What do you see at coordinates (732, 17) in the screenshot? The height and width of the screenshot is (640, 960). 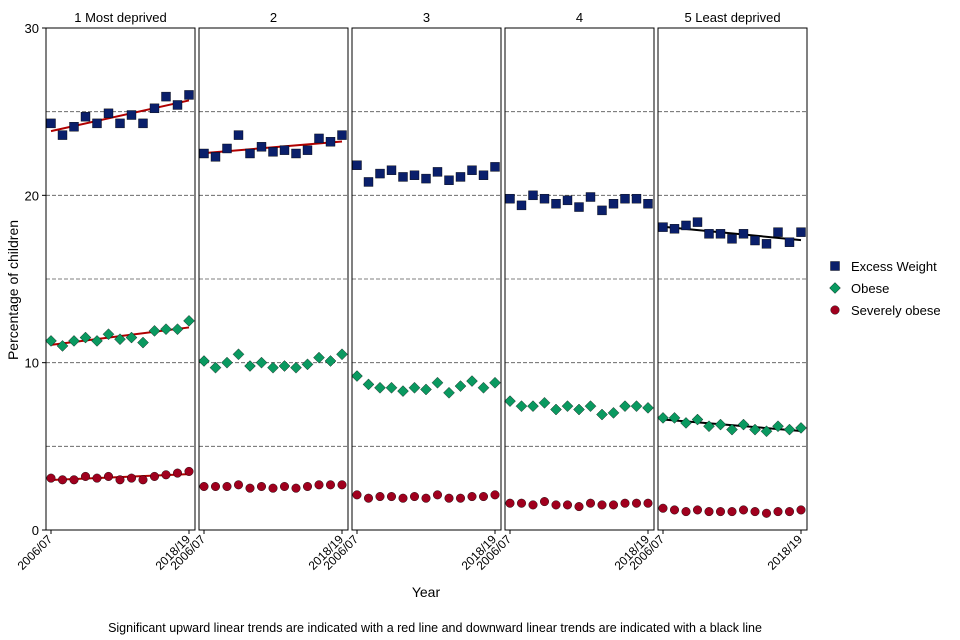 I see `panel-title: 5 Least deprived` at bounding box center [732, 17].